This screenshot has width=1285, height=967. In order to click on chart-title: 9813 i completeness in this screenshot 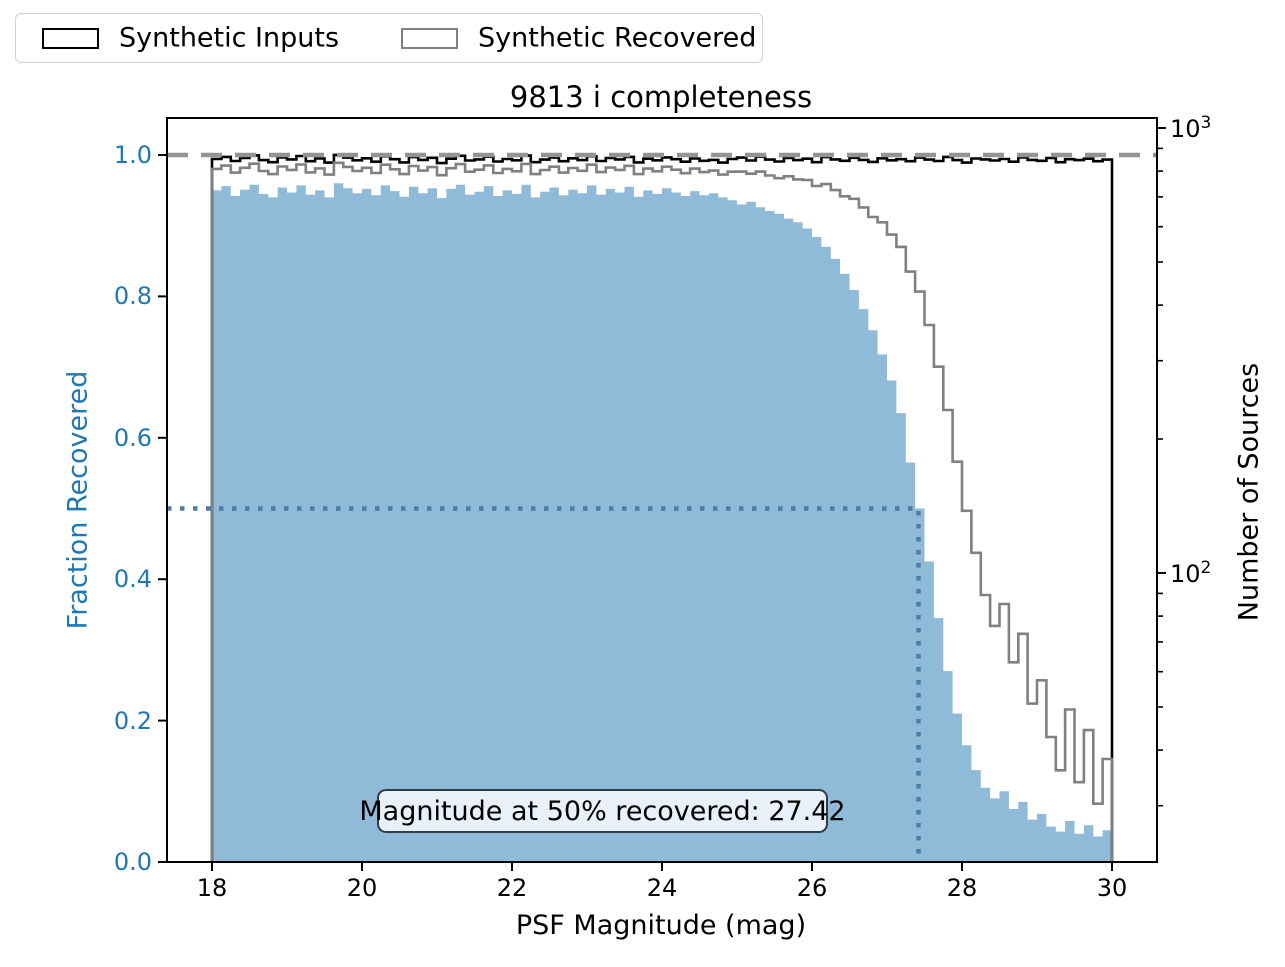, I will do `click(661, 97)`.